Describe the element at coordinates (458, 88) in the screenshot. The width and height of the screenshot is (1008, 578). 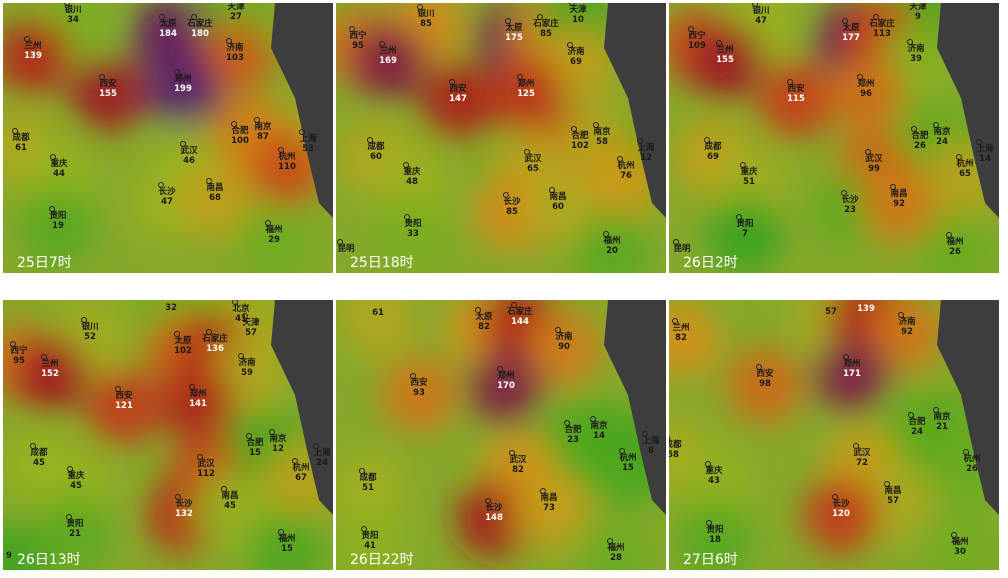
I see `city-name: 西安` at that location.